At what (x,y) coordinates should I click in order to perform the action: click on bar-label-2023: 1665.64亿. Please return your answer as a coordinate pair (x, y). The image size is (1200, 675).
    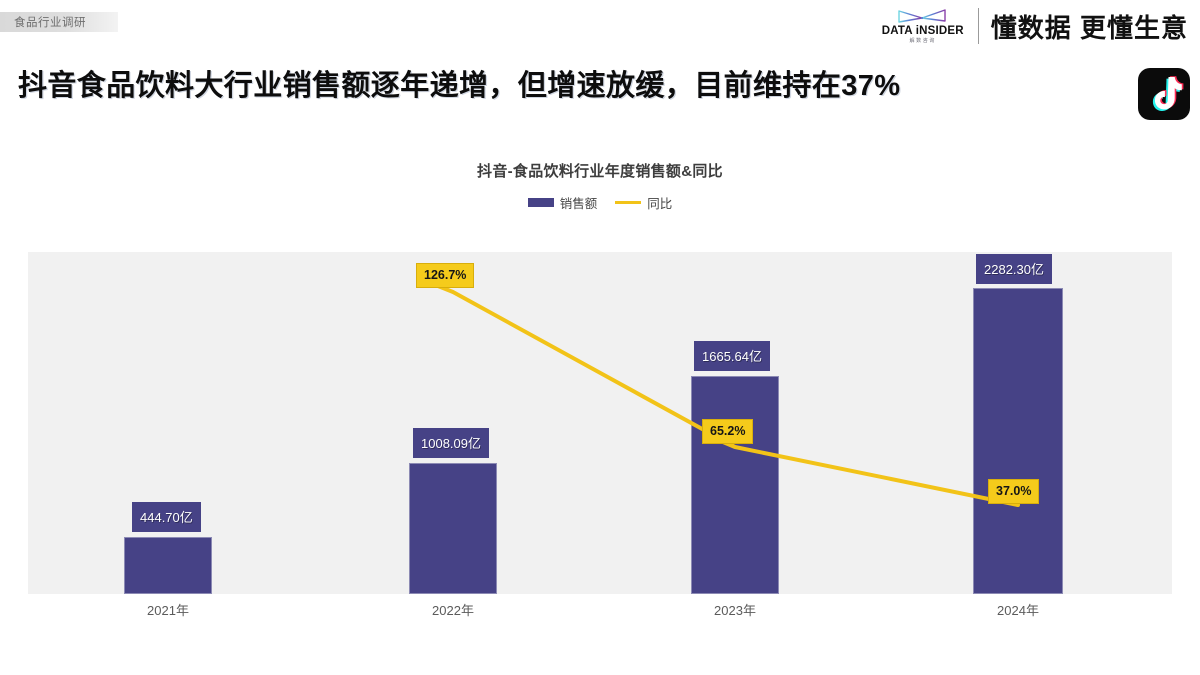
    Looking at the image, I should click on (732, 356).